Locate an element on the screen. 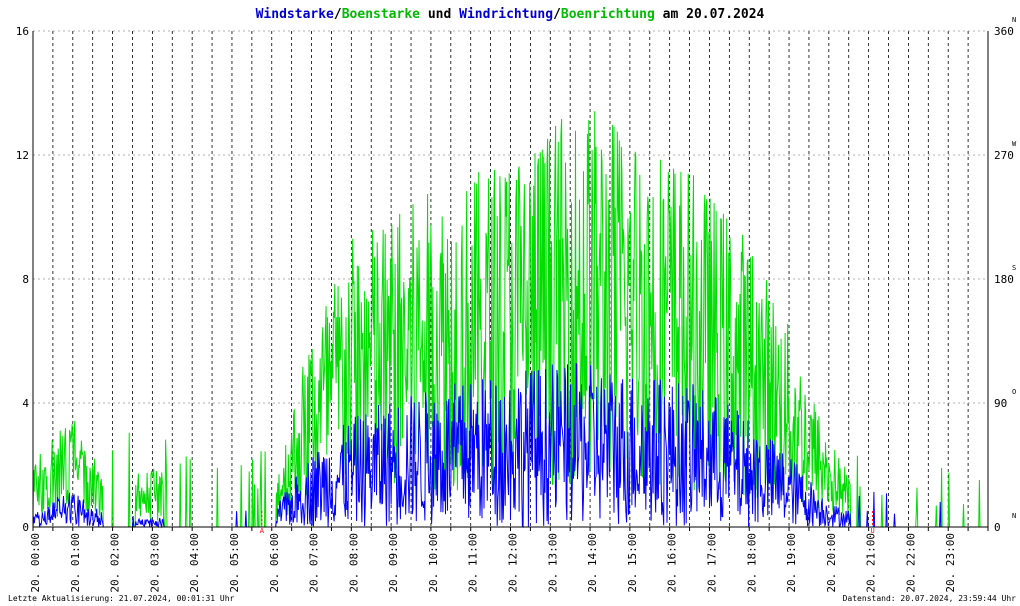 The width and height of the screenshot is (1020, 606). x-tick-label: 20. 13:00 is located at coordinates (552, 563).